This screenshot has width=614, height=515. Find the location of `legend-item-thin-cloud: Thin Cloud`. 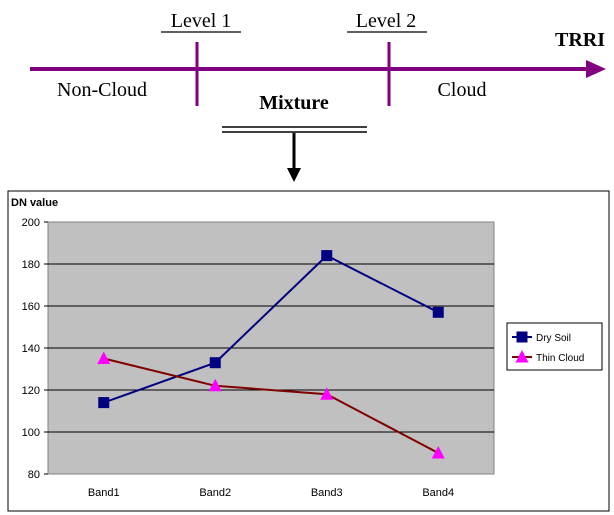

legend-item-thin-cloud: Thin Cloud is located at coordinates (548, 357).